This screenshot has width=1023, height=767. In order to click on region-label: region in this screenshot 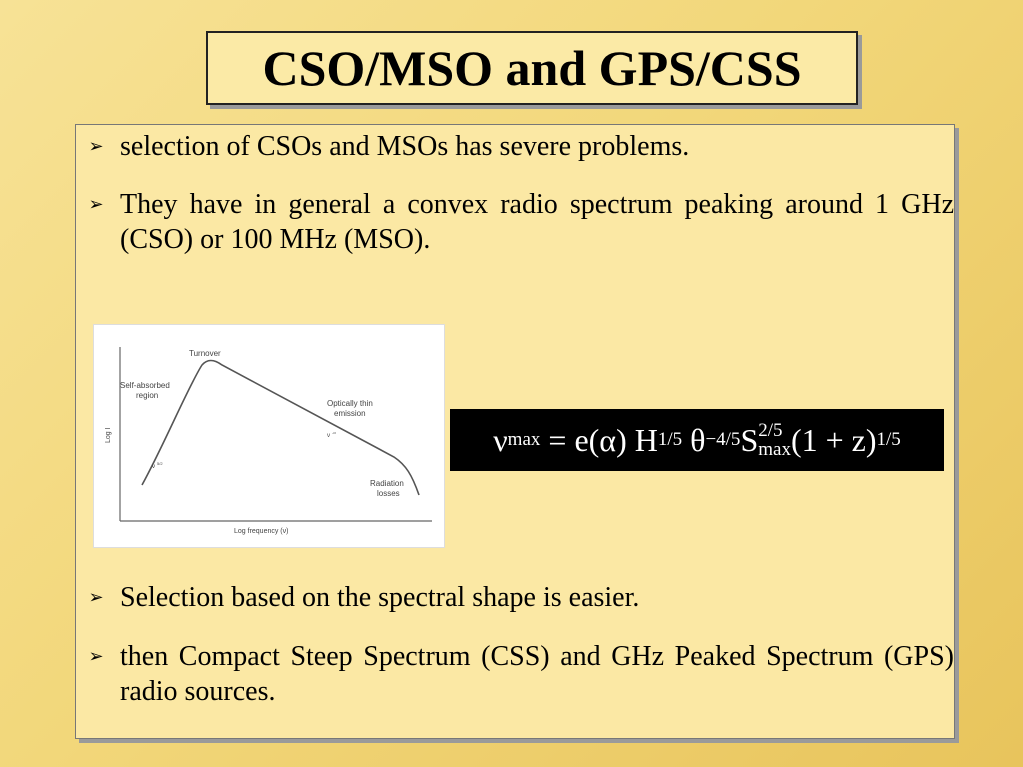, I will do `click(147, 395)`.